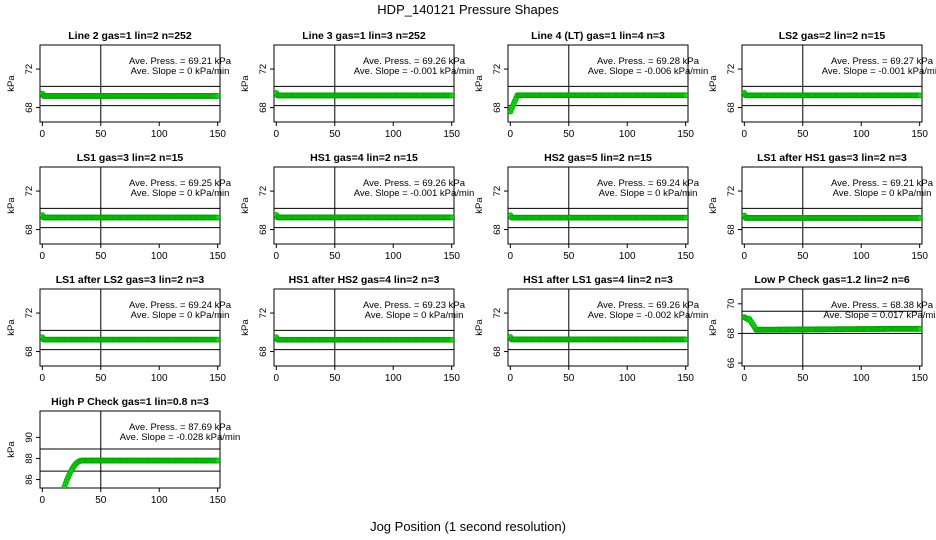  What do you see at coordinates (882, 61) in the screenshot?
I see `avg-pressure-label: Ave. Press. = 69.27 kPa` at bounding box center [882, 61].